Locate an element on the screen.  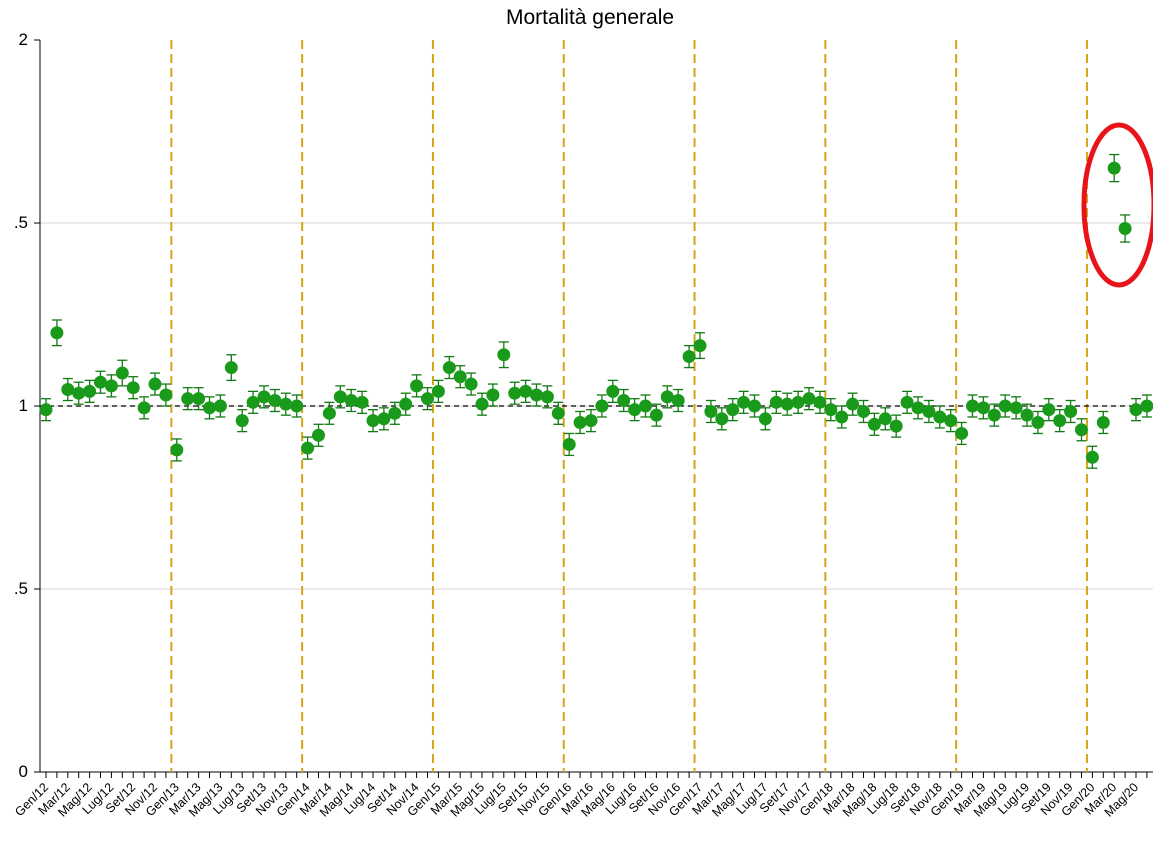
highlight-ellipse is located at coordinates (1117, 205).